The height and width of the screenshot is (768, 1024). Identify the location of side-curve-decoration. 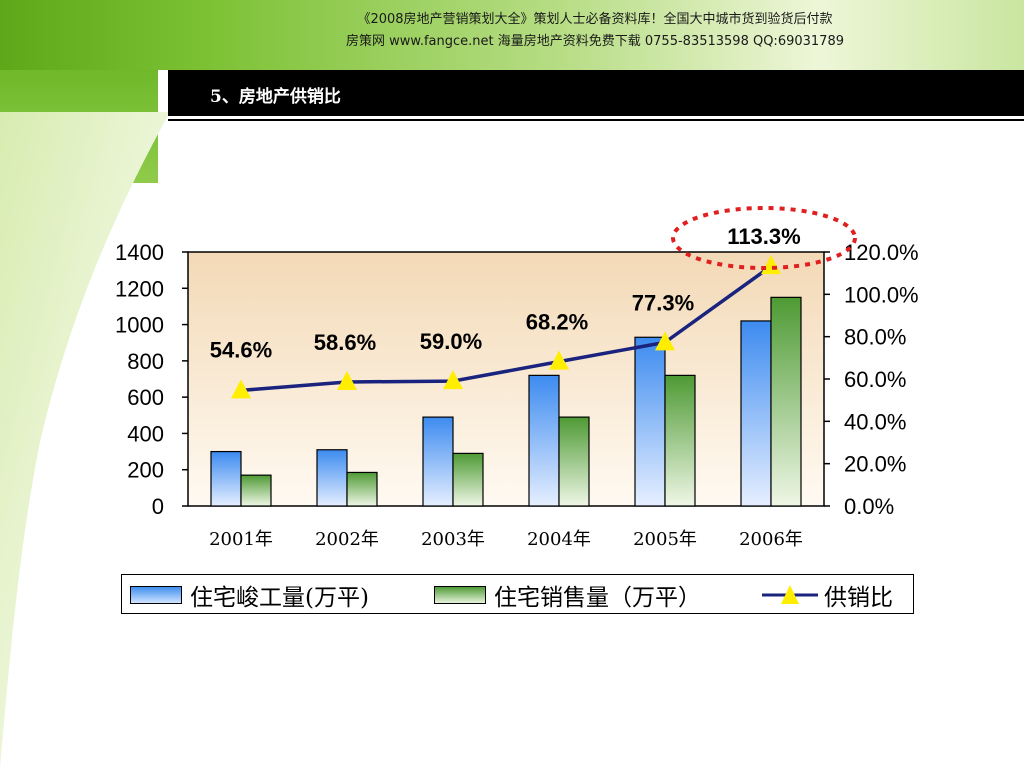
(85, 440).